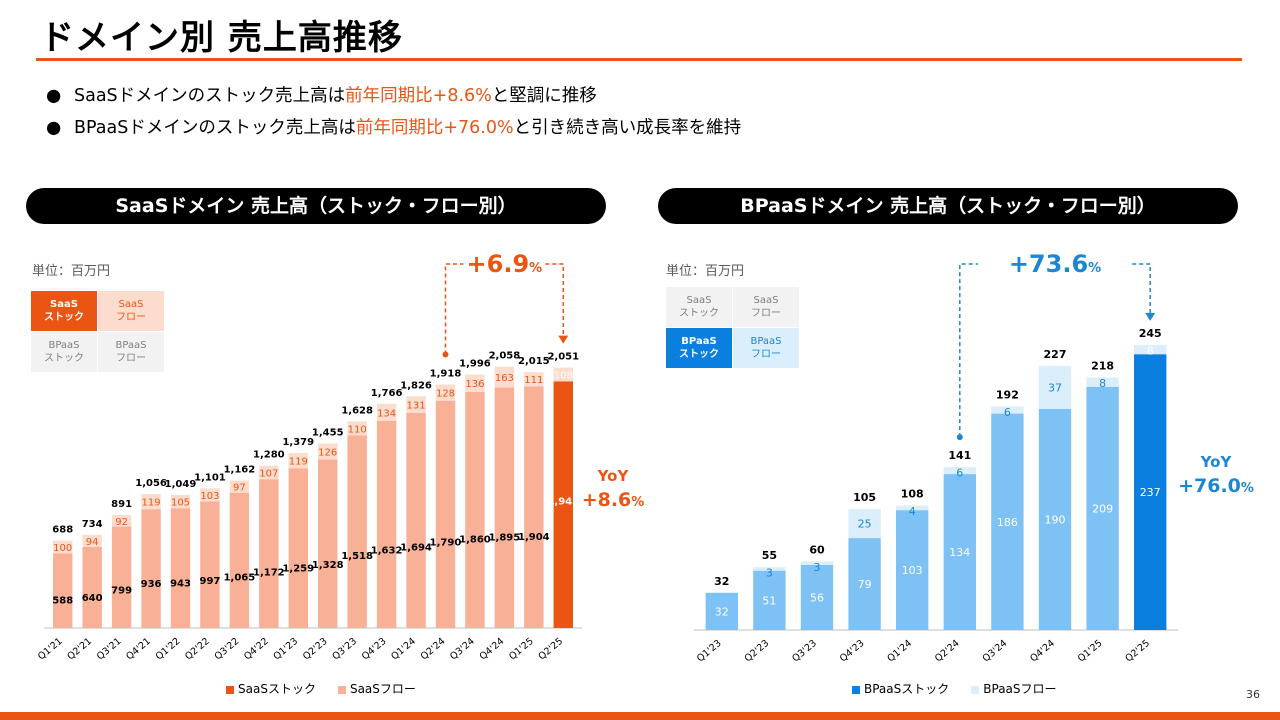 This screenshot has width=1280, height=720. I want to click on total-value-label: 108, so click(912, 493).